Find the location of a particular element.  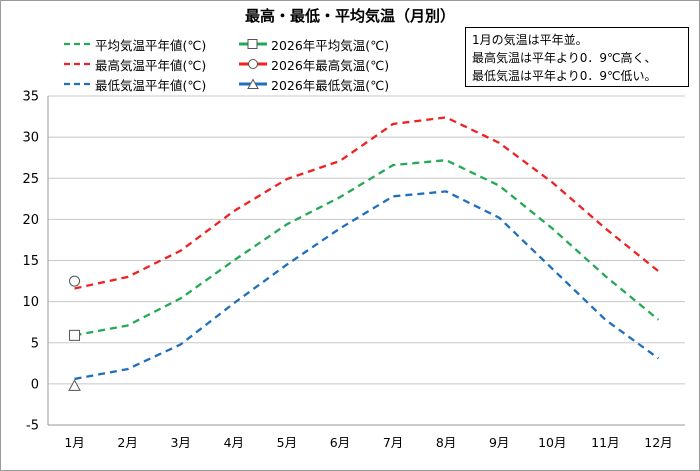

y-tick-label: -5 is located at coordinates (32, 426).